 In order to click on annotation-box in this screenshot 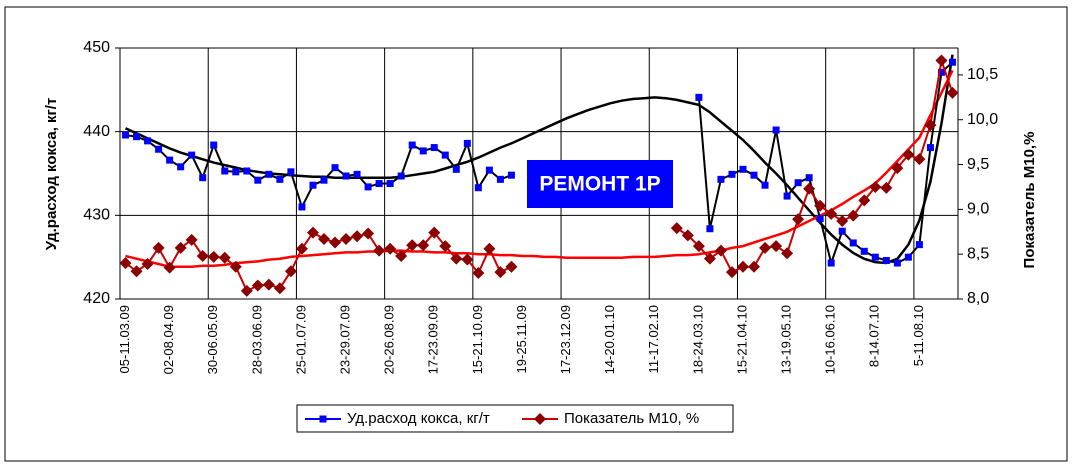, I will do `click(600, 184)`.